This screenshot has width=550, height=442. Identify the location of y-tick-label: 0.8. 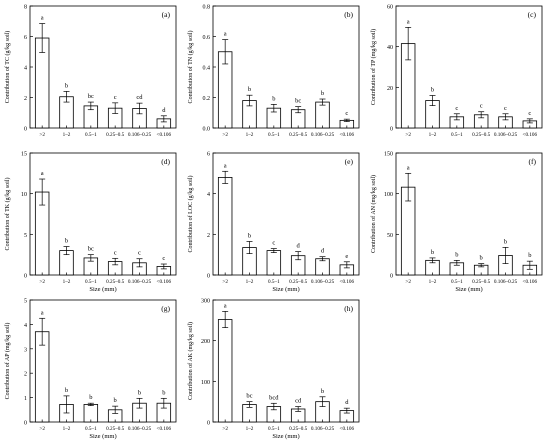
(207, 8).